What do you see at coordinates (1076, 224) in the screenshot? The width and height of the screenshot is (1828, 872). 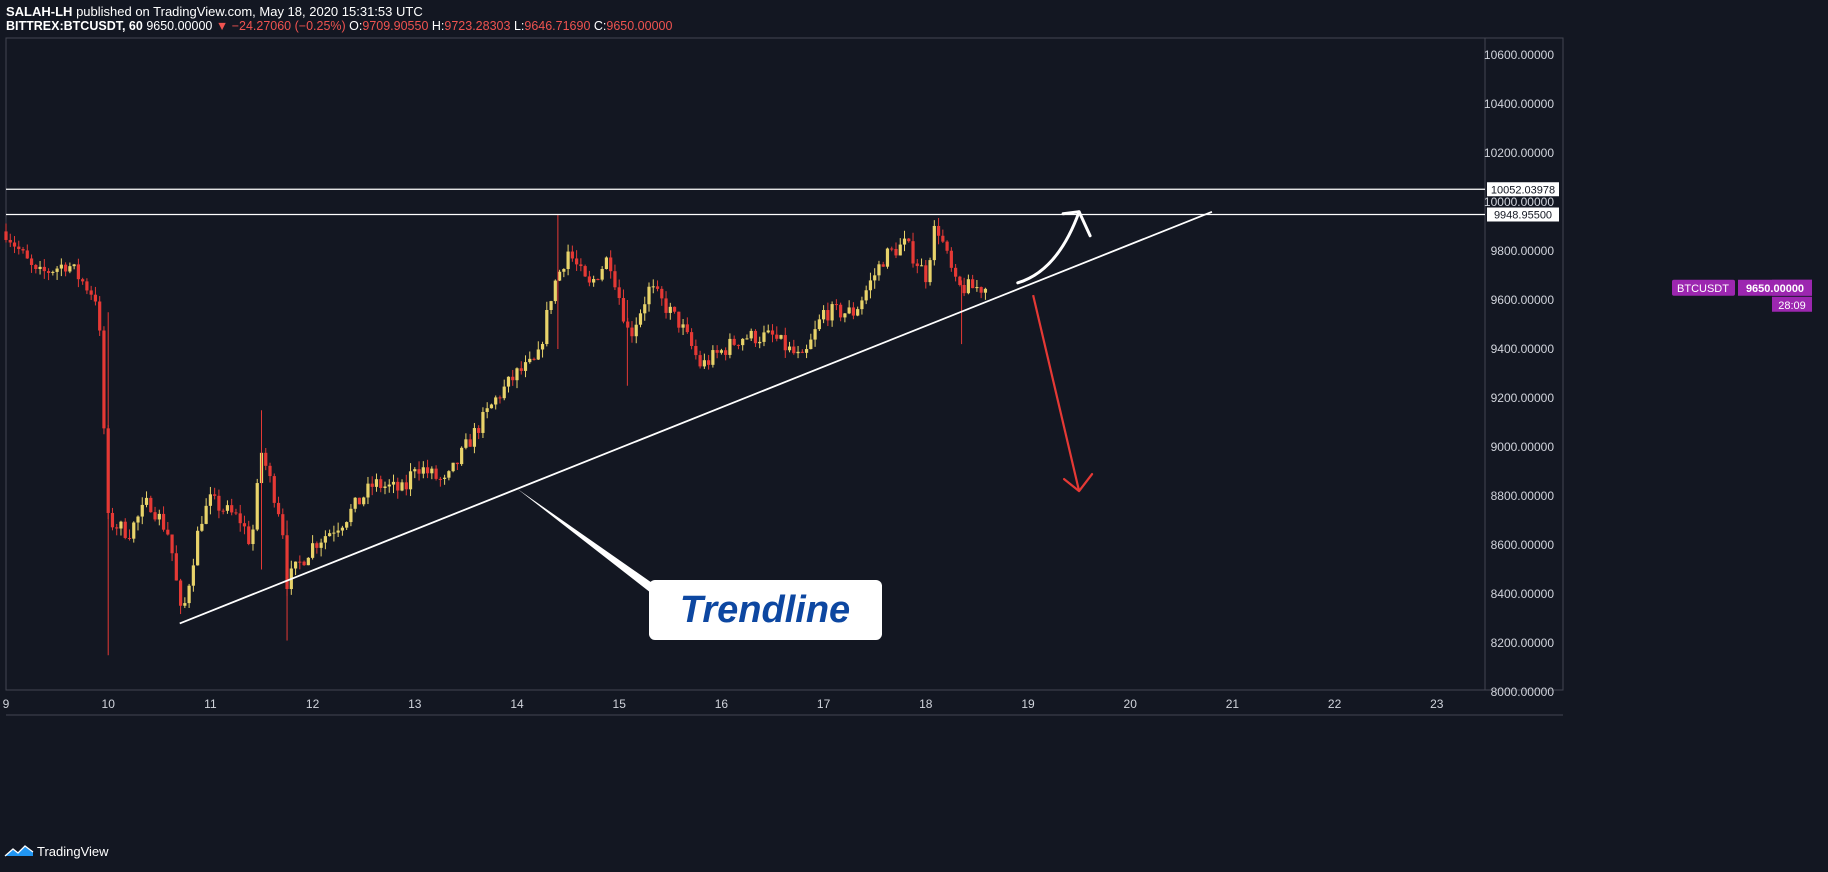 I see `bullish-arrow-head` at bounding box center [1076, 224].